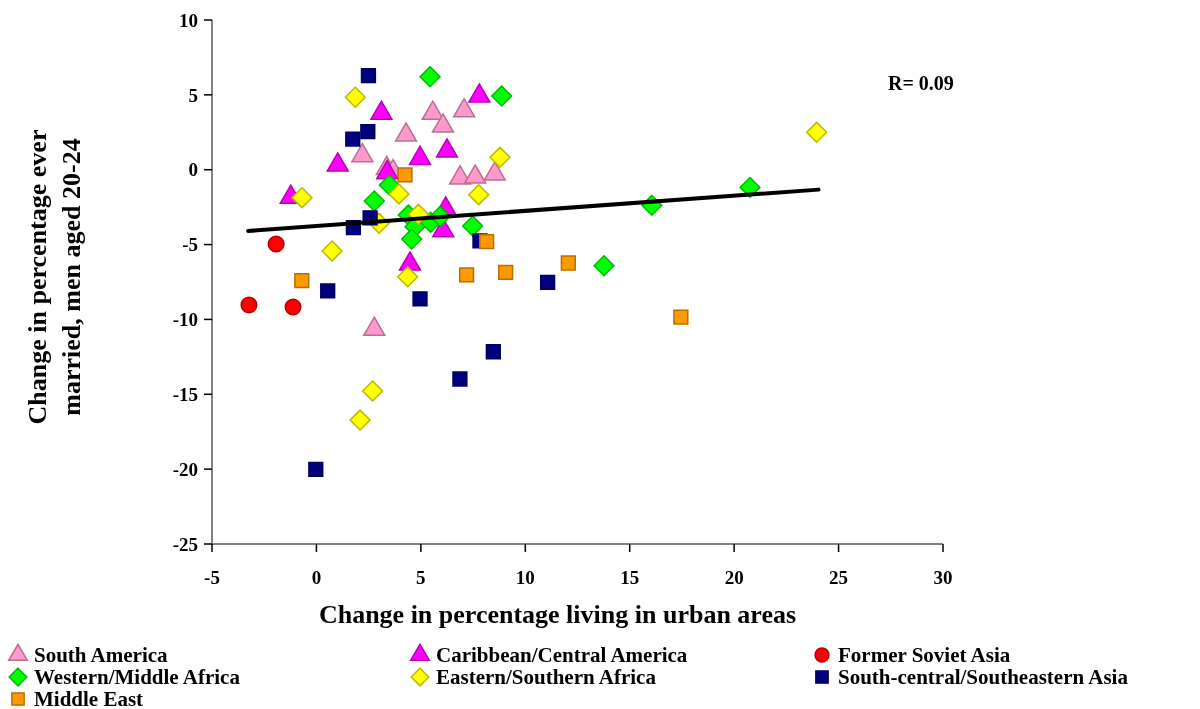 Image resolution: width=1200 pixels, height=709 pixels. Describe the element at coordinates (630, 577) in the screenshot. I see `x-tick-label: 15` at that location.